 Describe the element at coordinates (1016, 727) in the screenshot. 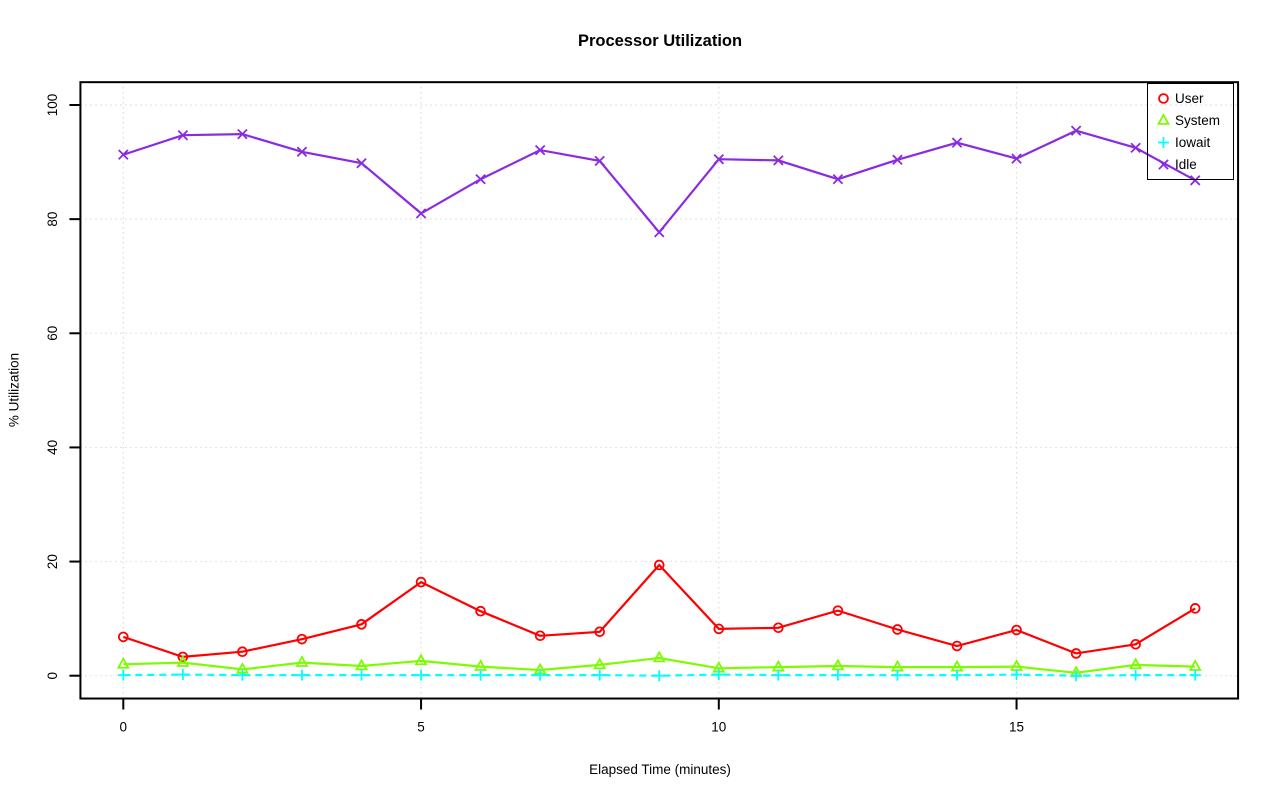

I see `x-tick-label: 15` at that location.